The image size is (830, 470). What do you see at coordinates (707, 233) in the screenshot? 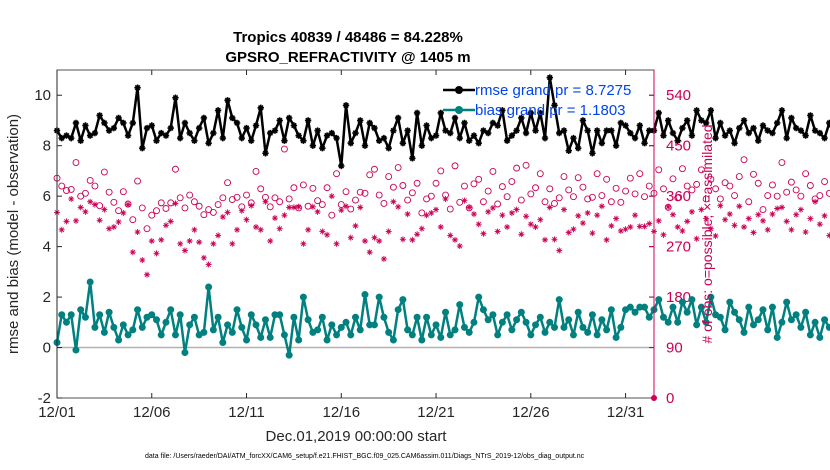
I see `y-axis-right-label: # of obs: o=possible; ×=assimilated` at bounding box center [707, 233].